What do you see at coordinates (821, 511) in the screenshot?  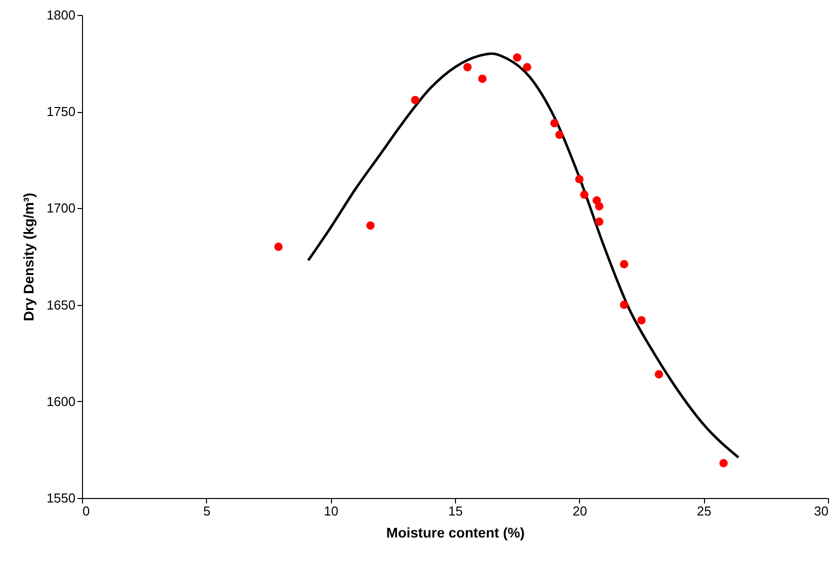 I see `x-tick-label: 30` at bounding box center [821, 511].